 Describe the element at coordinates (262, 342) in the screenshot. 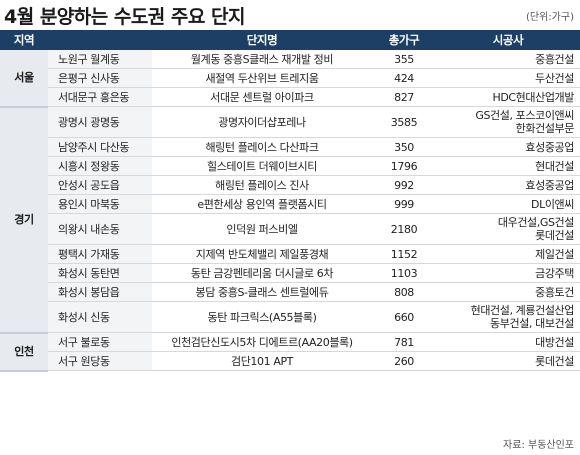

I see `name-cell: 인천검단신도시5차 디에트르(AA20블록)` at that location.